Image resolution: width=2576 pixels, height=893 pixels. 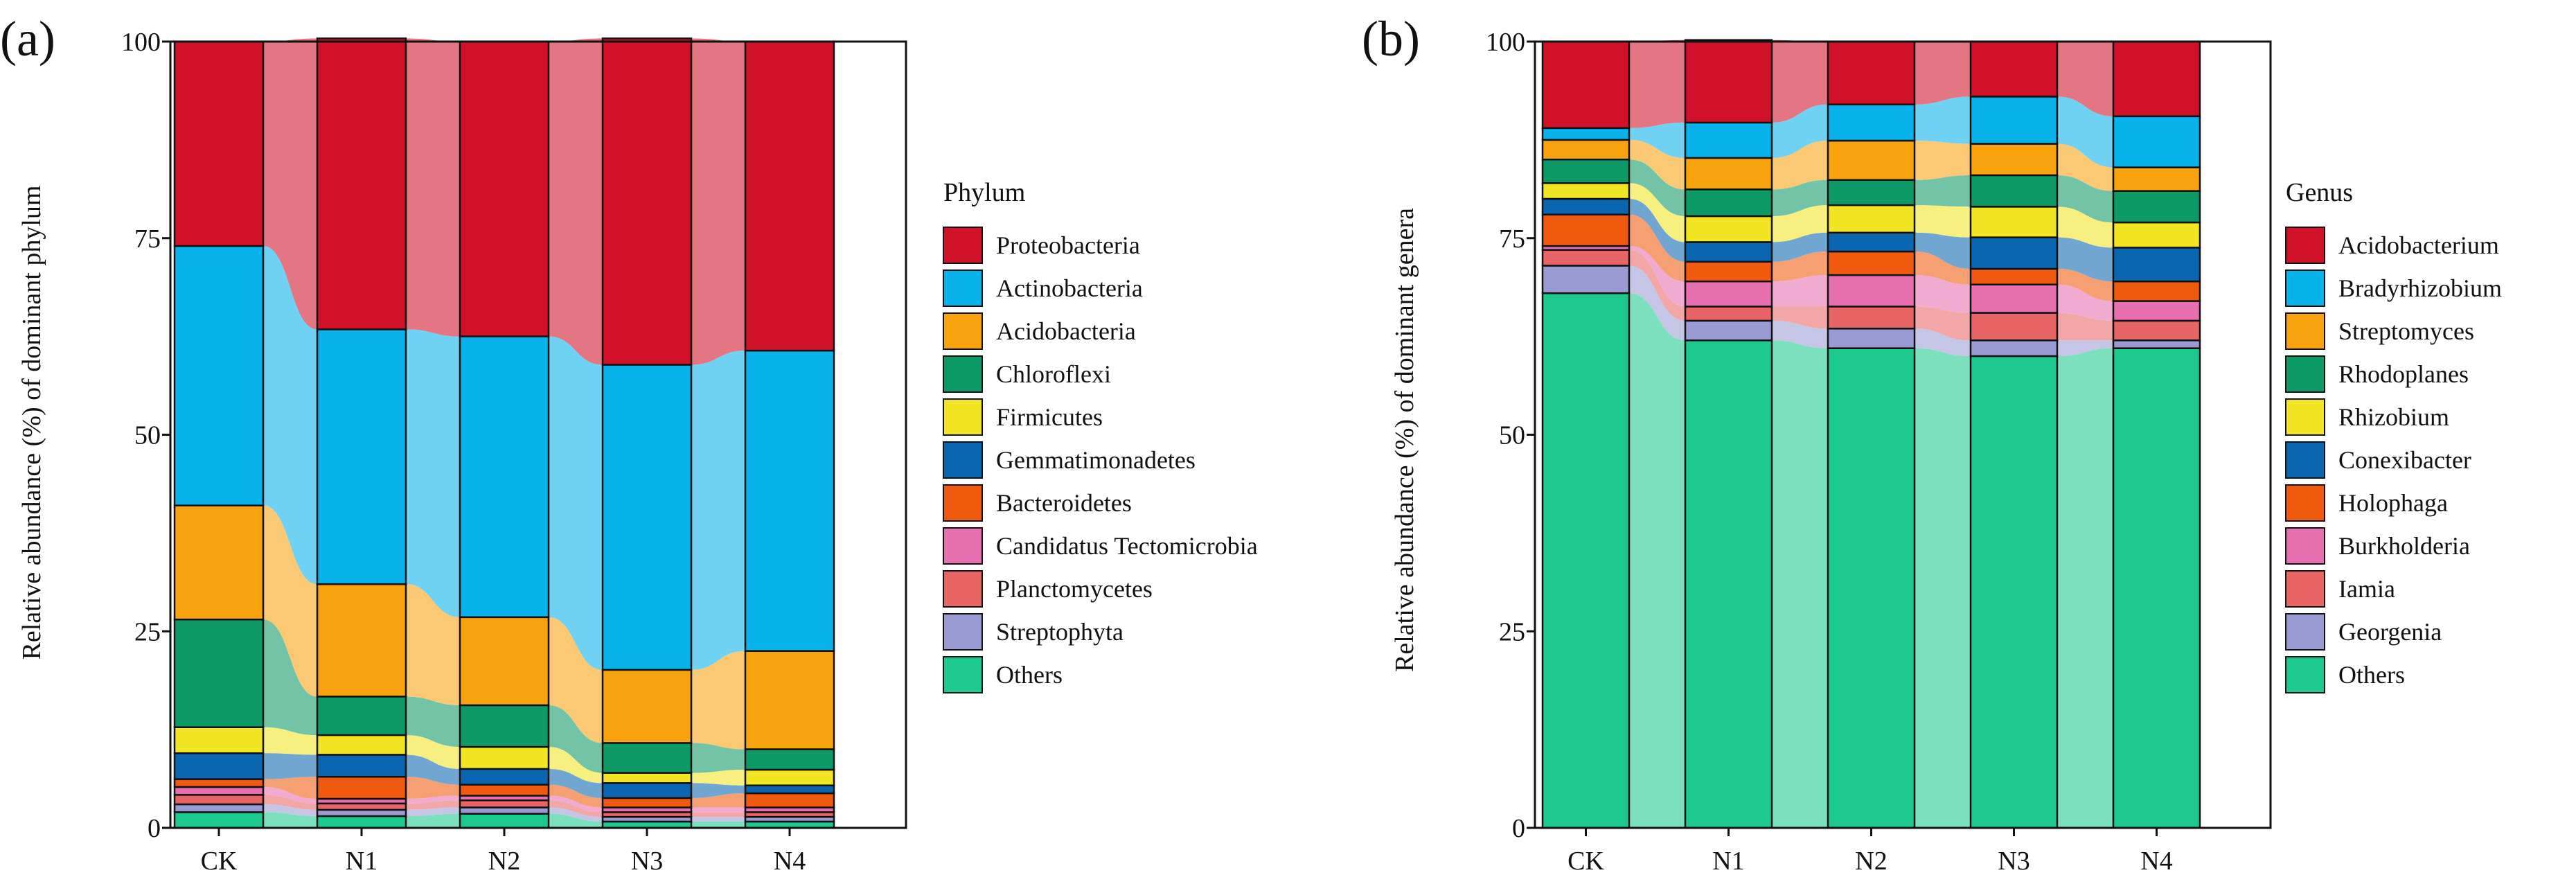 I want to click on x-tick-label-n4: N4, so click(x=2156, y=862).